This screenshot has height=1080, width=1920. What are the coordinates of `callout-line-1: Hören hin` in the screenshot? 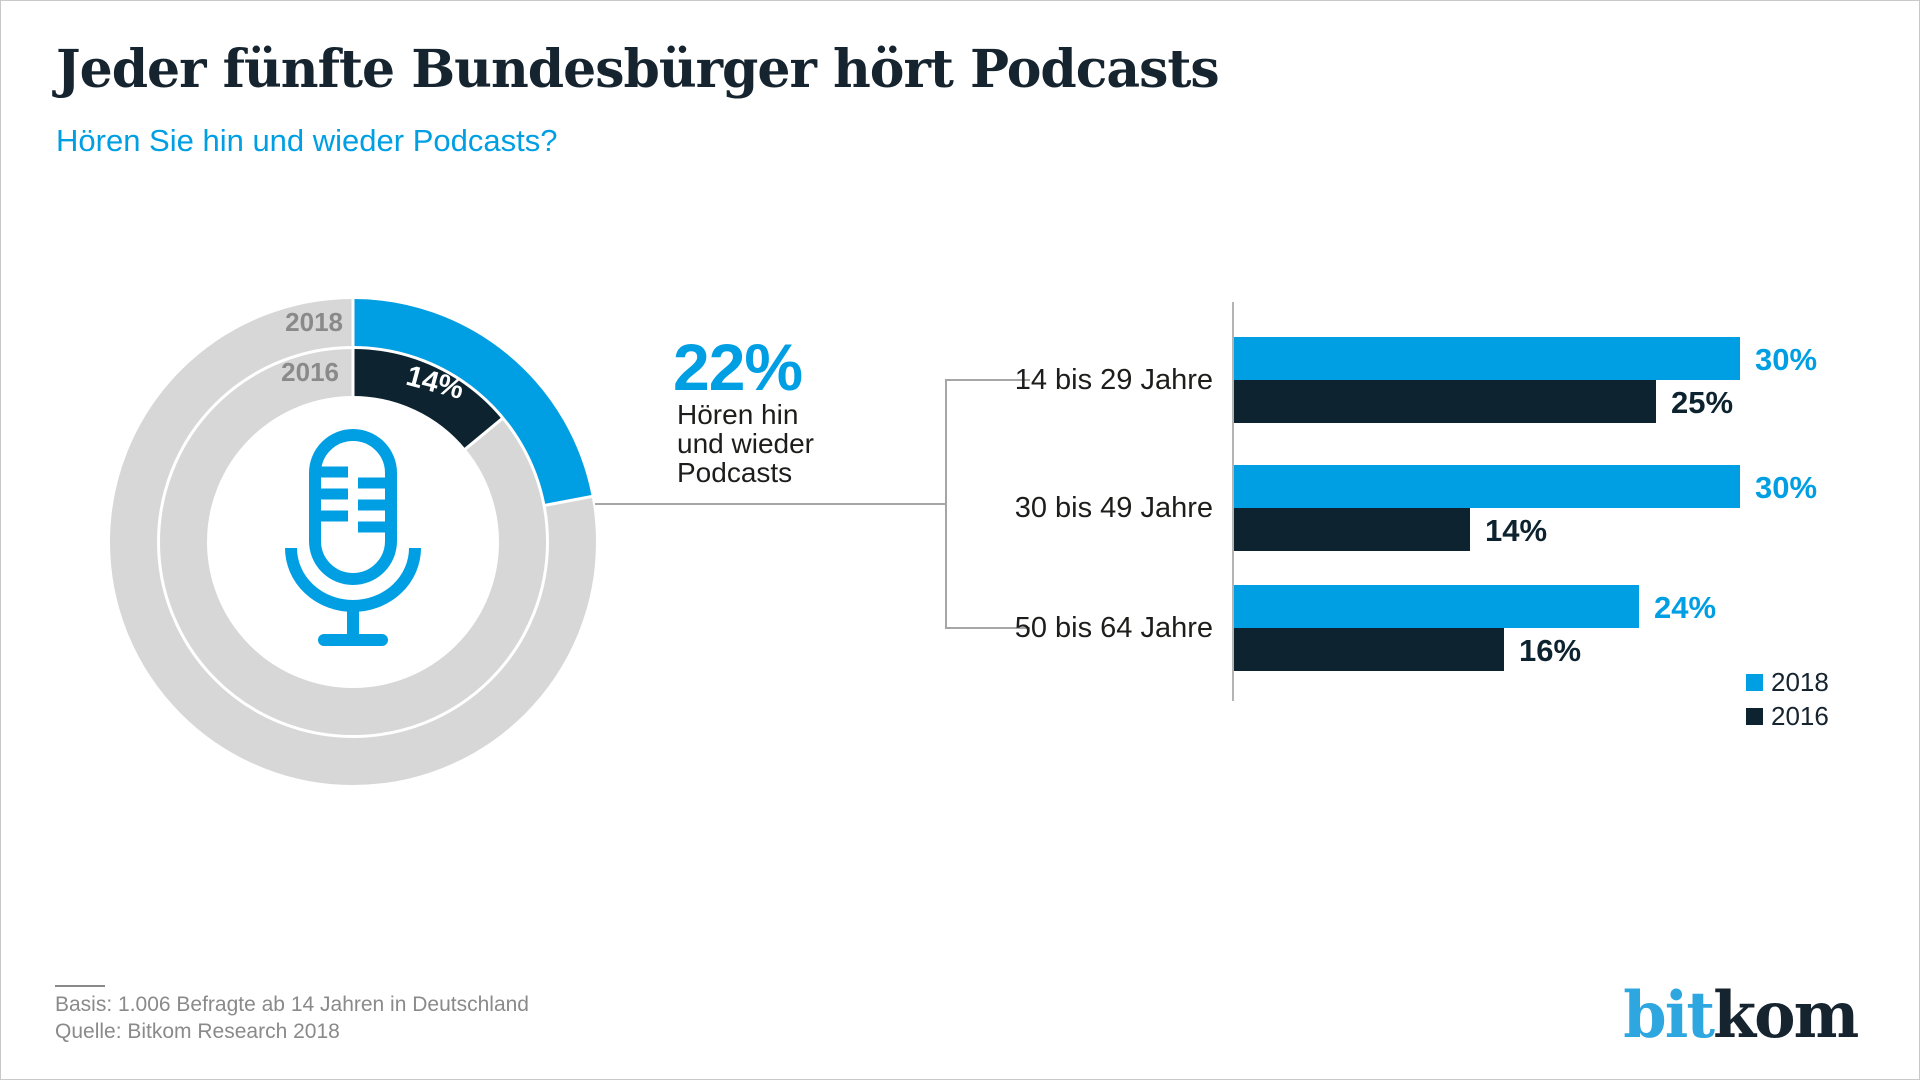 It's located at (738, 414).